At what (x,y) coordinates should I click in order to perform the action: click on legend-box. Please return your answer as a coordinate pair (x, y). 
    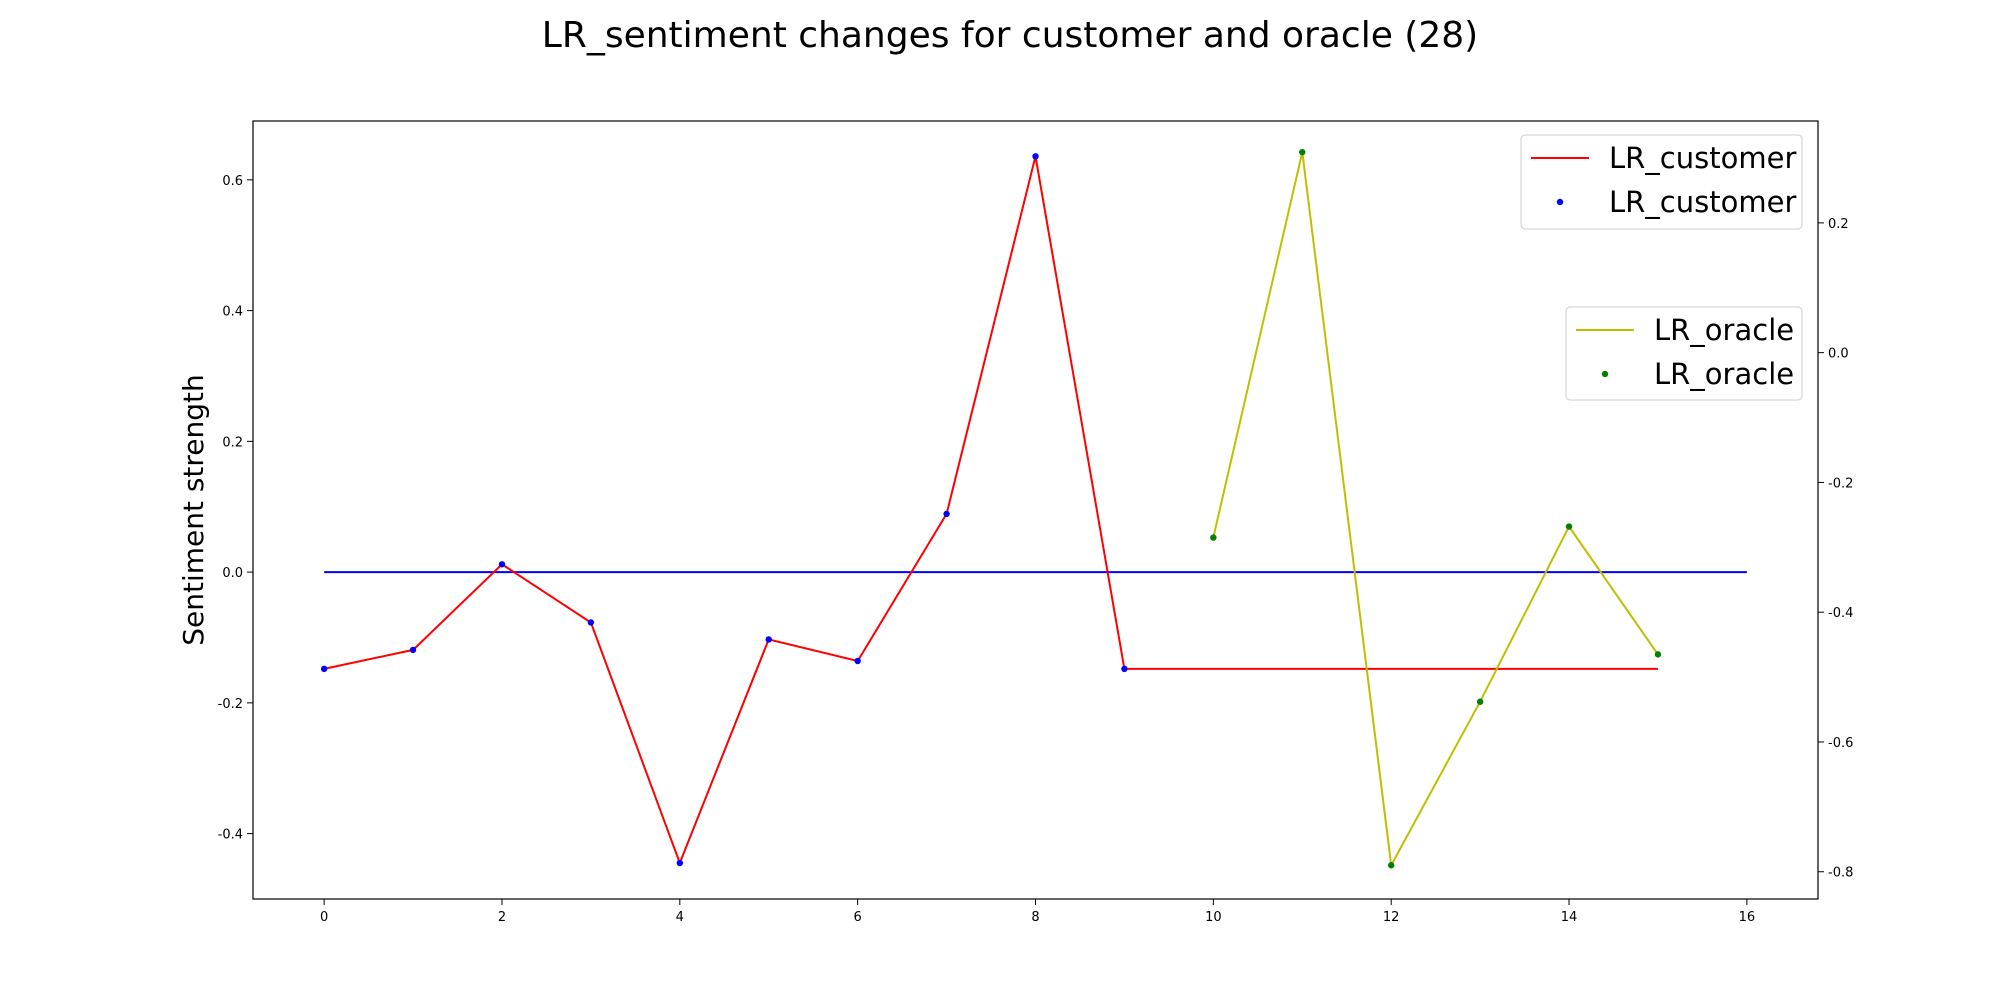
    Looking at the image, I should click on (1661, 182).